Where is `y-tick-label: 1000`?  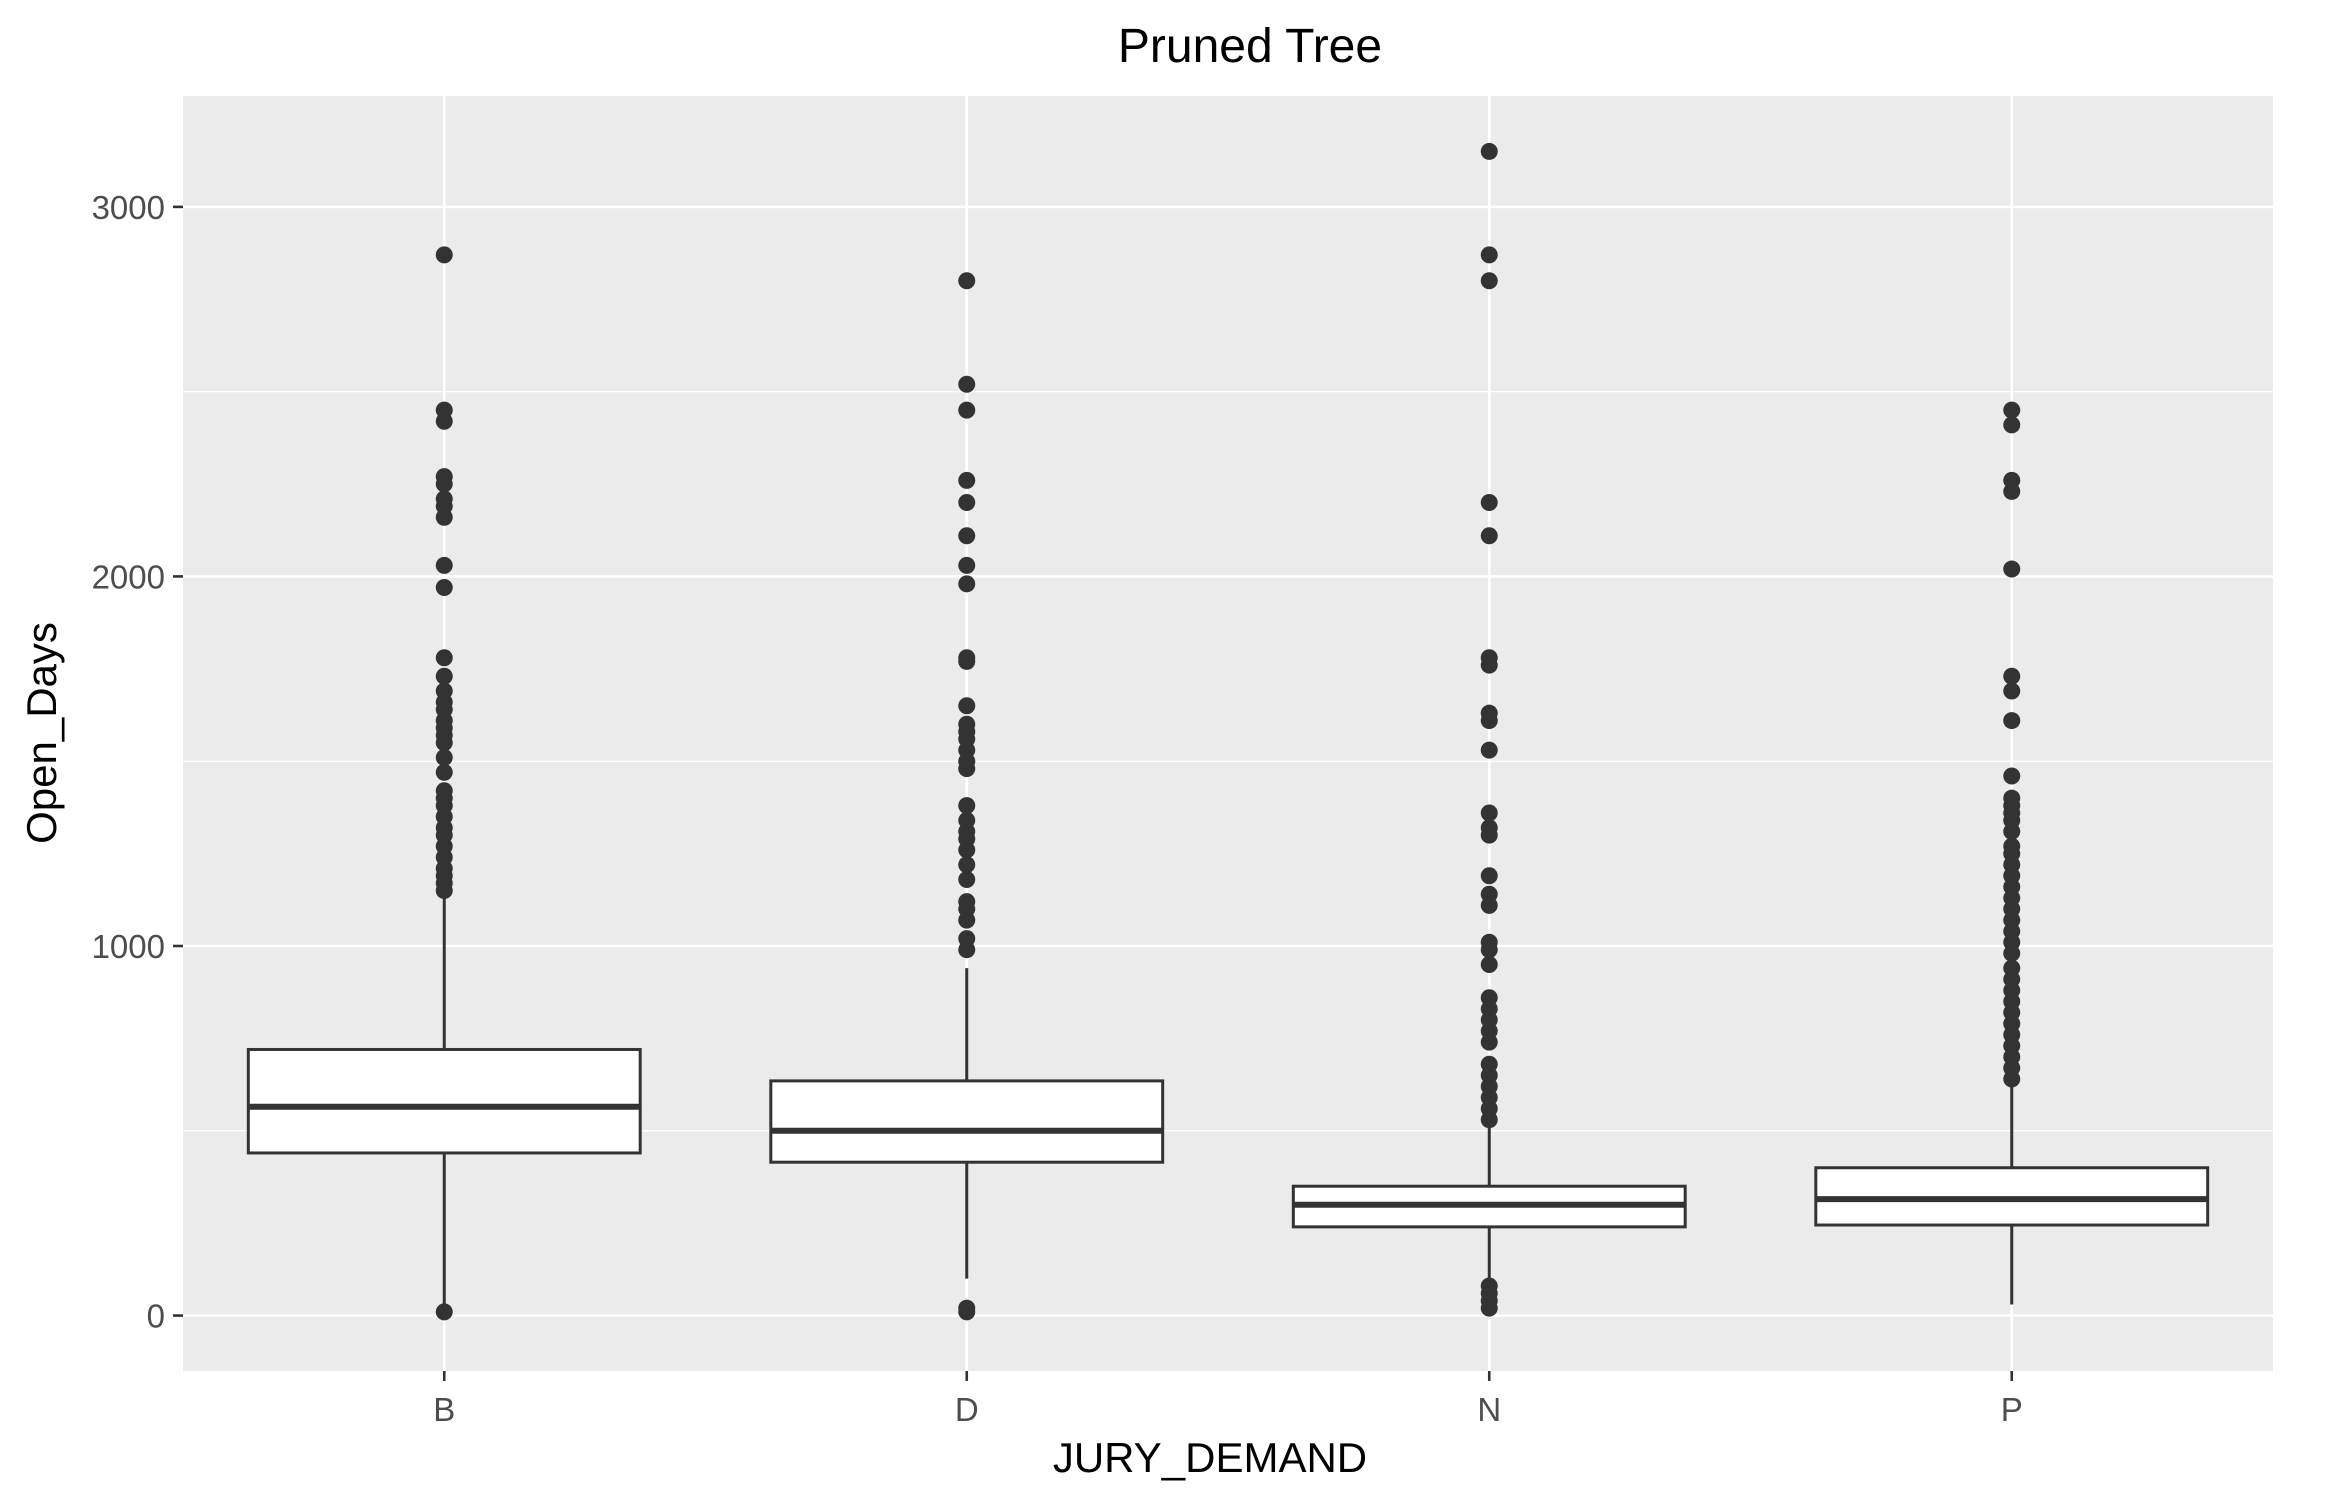 y-tick-label: 1000 is located at coordinates (128, 946).